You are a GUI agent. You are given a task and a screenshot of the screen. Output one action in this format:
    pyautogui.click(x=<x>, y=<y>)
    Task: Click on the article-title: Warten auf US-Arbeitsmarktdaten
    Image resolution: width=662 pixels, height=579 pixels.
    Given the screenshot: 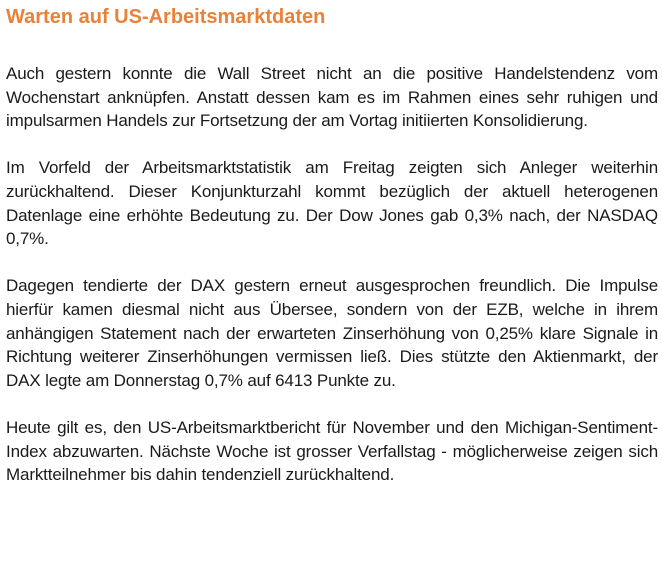 What is the action you would take?
    pyautogui.click(x=166, y=17)
    